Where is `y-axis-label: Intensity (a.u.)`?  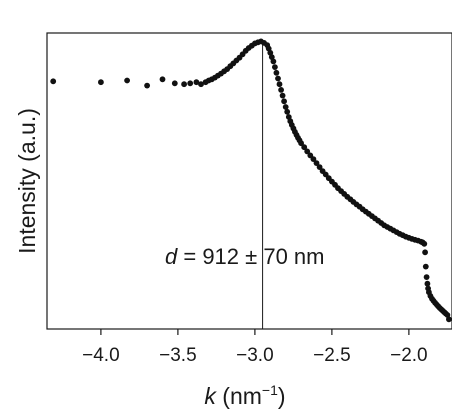 y-axis-label: Intensity (a.u.) is located at coordinates (27, 181).